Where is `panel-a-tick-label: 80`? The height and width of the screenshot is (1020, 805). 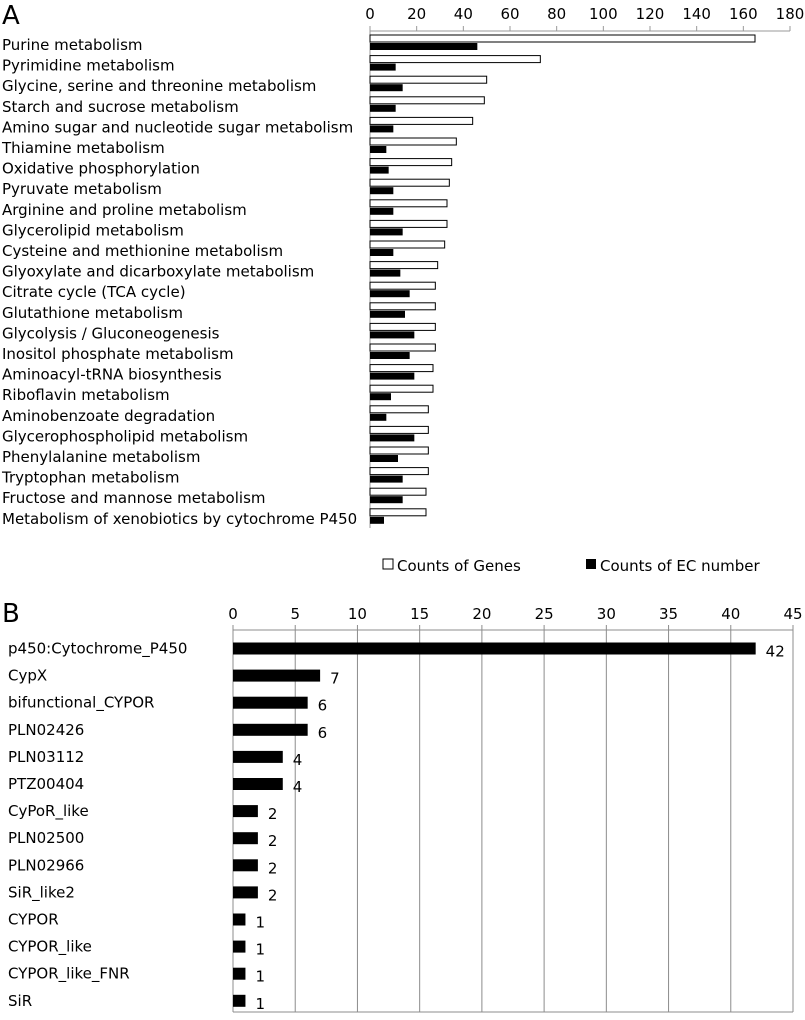
panel-a-tick-label: 80 is located at coordinates (556, 14).